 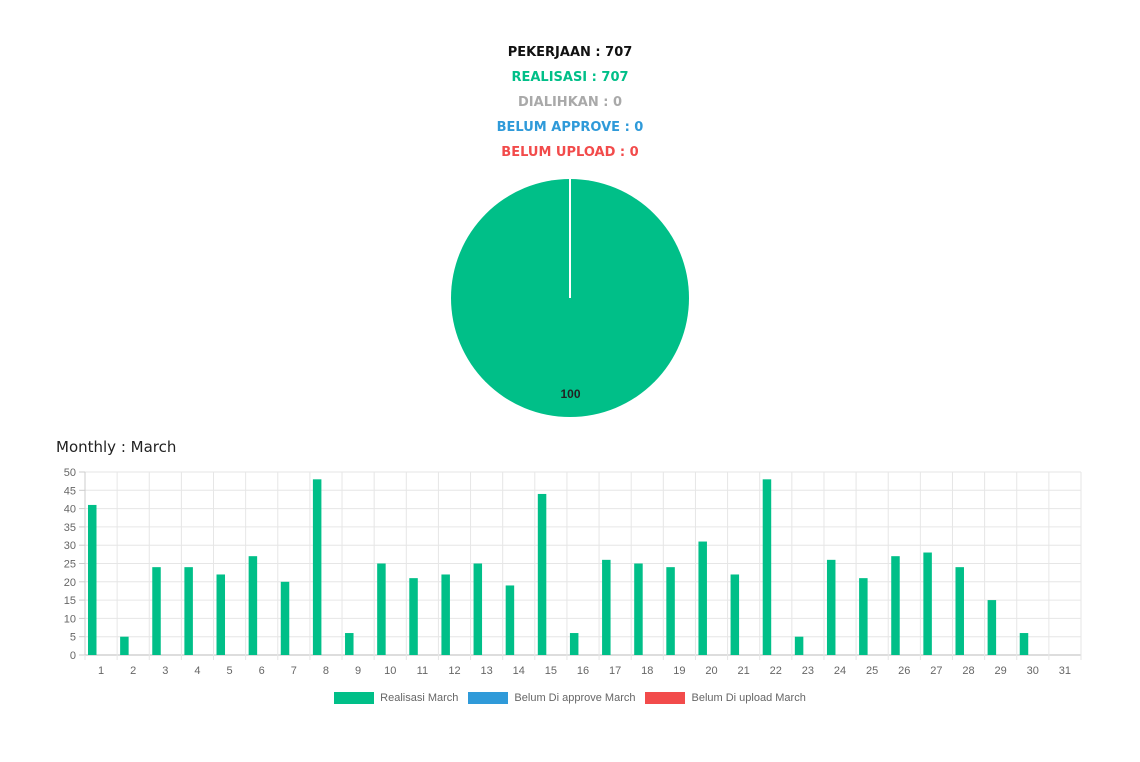 What do you see at coordinates (570, 394) in the screenshot?
I see `pie-data-label: 100` at bounding box center [570, 394].